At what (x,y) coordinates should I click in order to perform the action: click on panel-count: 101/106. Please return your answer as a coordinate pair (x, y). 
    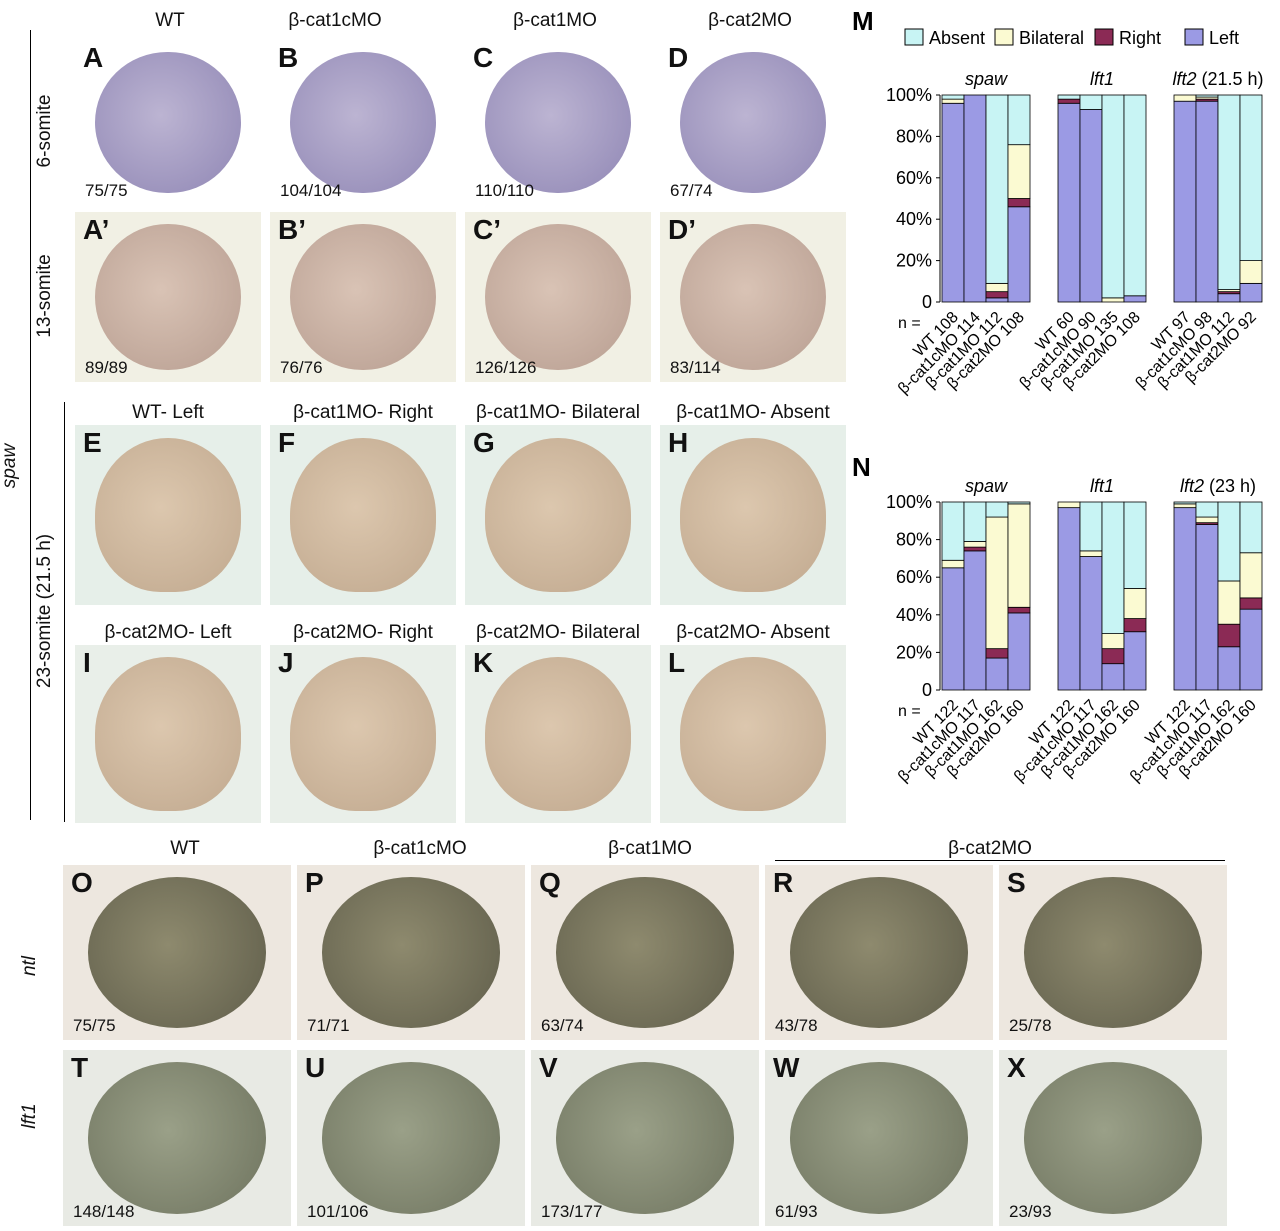
    Looking at the image, I should click on (338, 1211).